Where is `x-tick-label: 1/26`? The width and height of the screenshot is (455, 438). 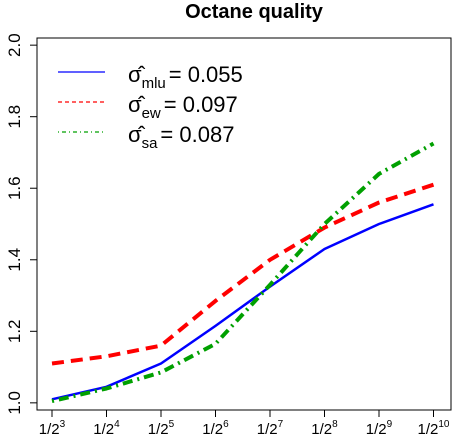 x-tick-label: 1/26 is located at coordinates (215, 428).